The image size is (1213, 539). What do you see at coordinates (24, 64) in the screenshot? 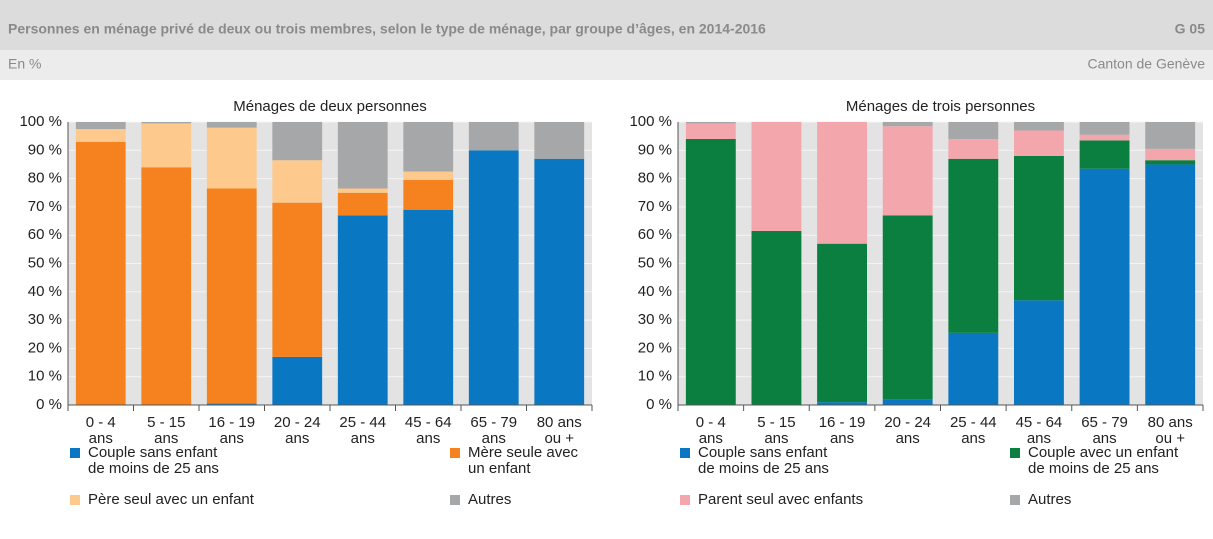
I see `header-unit: En %` at bounding box center [24, 64].